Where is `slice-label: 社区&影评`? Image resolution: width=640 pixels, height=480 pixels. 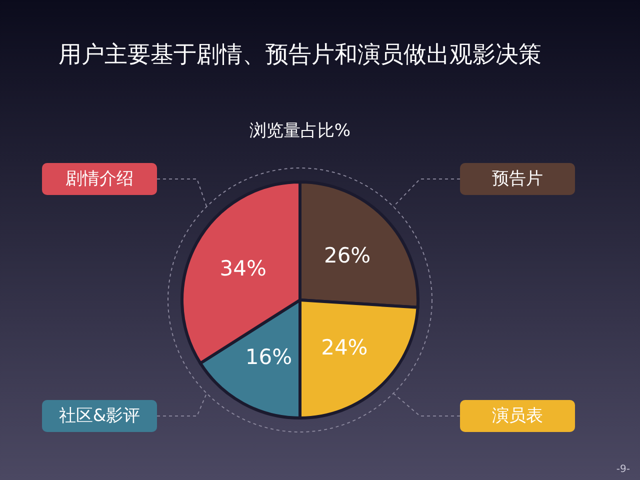
slice-label: 社区&影评 is located at coordinates (99, 416).